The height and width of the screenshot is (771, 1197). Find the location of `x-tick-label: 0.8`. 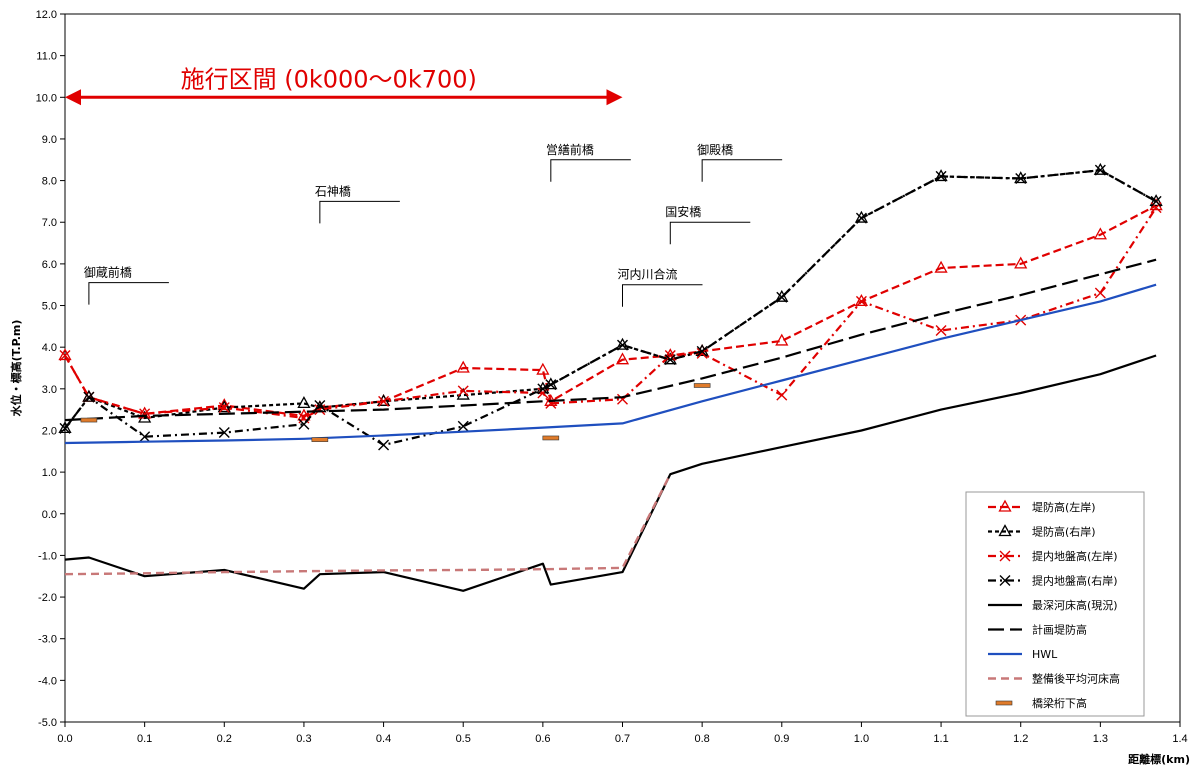

x-tick-label: 0.8 is located at coordinates (701, 739).